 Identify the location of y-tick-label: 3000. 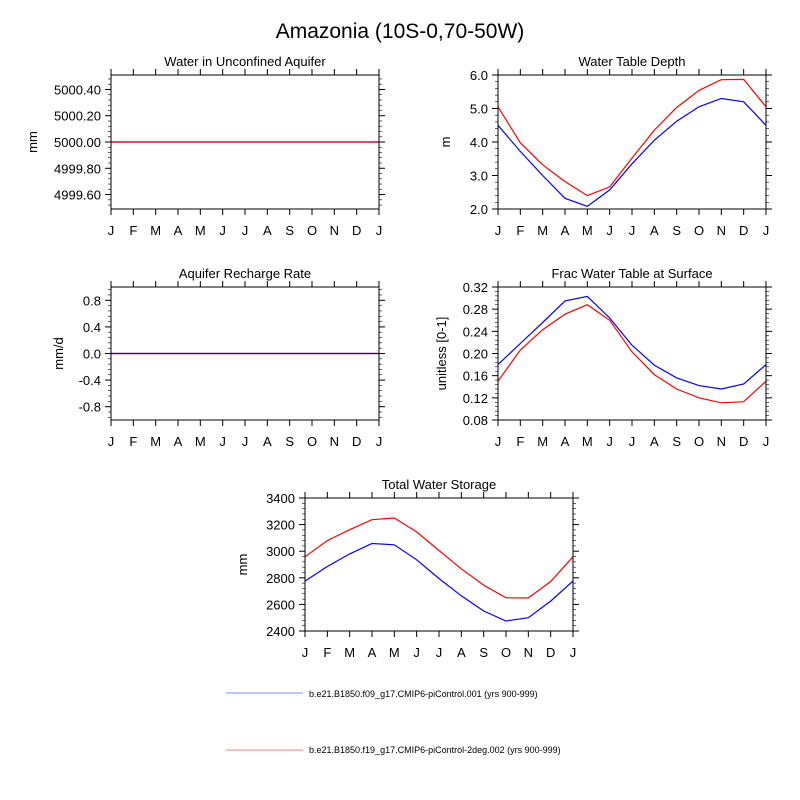
(280, 551).